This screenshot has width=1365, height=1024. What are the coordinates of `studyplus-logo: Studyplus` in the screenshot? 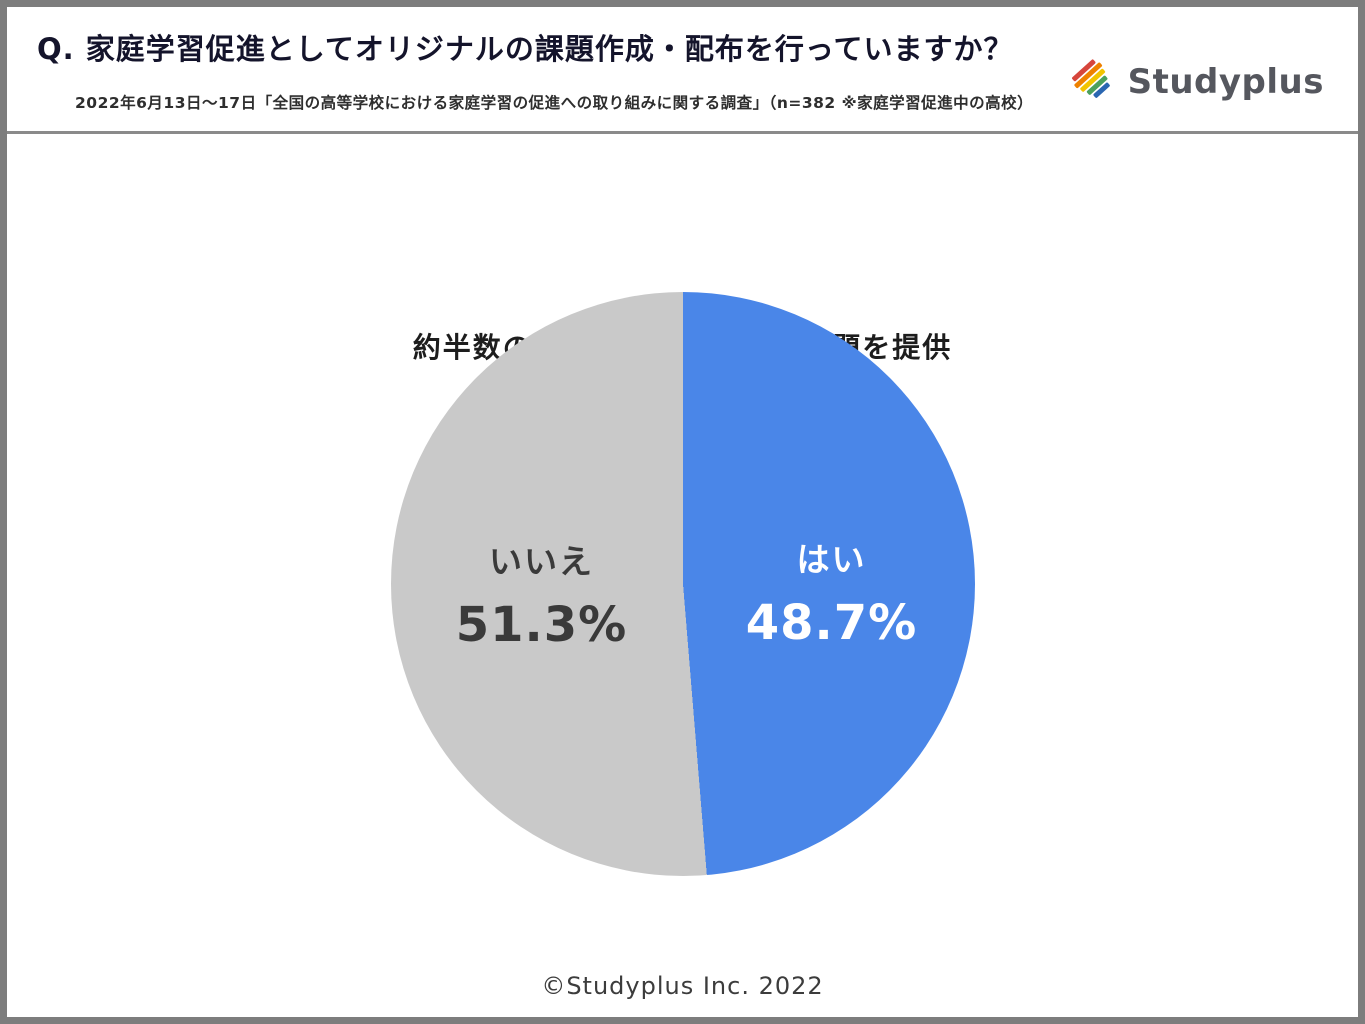 It's located at (1197, 82).